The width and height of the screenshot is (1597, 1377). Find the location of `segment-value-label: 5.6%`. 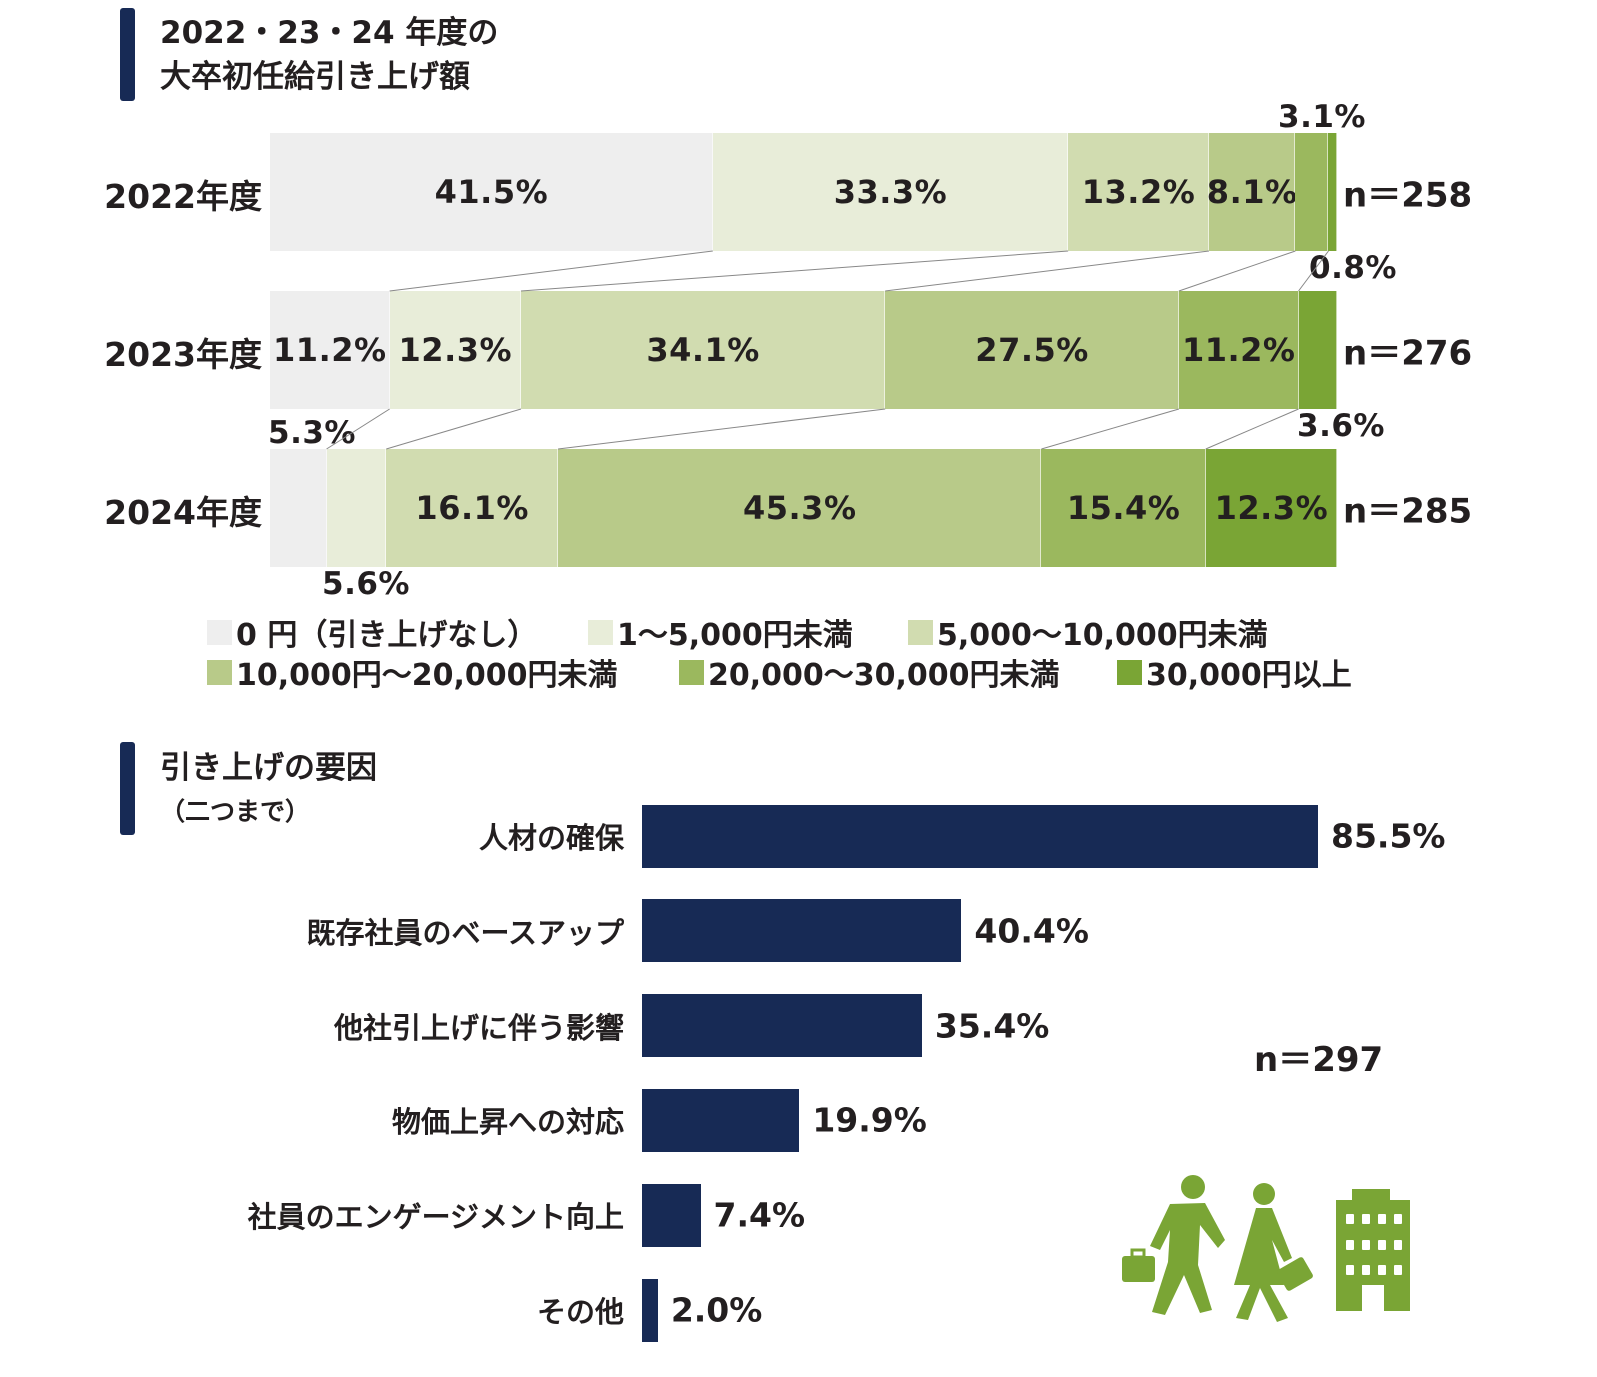

segment-value-label: 5.6% is located at coordinates (366, 584).